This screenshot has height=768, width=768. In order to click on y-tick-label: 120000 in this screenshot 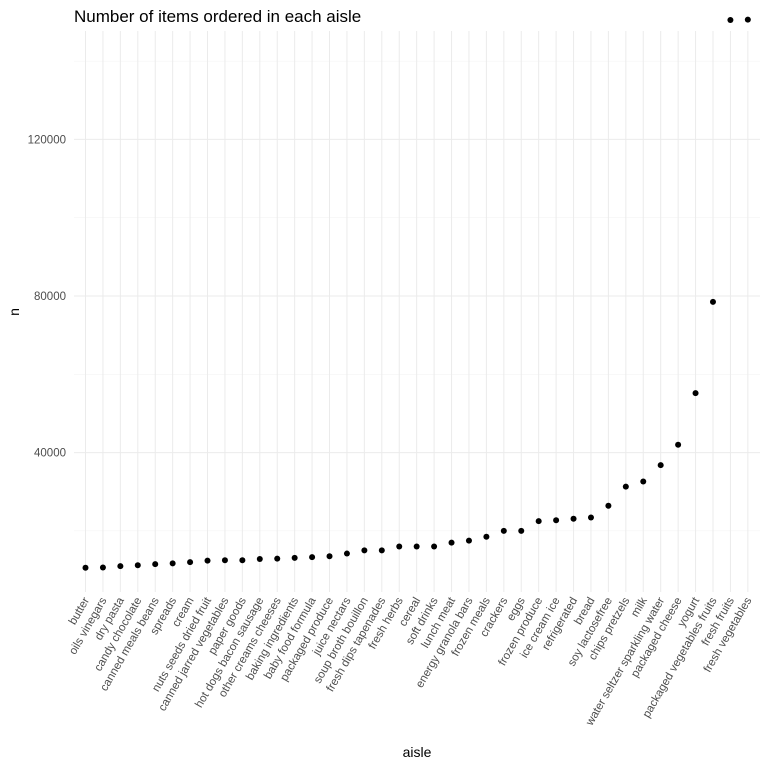, I will do `click(47, 140)`.